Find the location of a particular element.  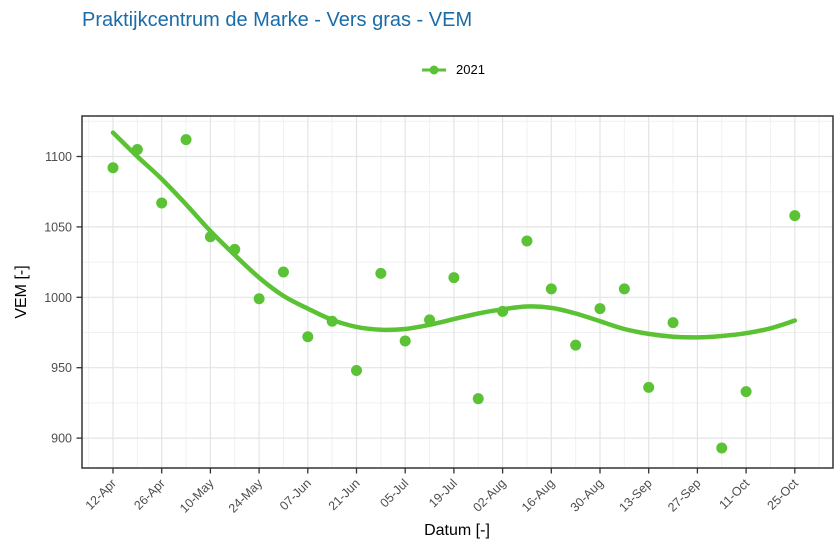

x-tick-label: 16-Aug is located at coordinates (538, 495).